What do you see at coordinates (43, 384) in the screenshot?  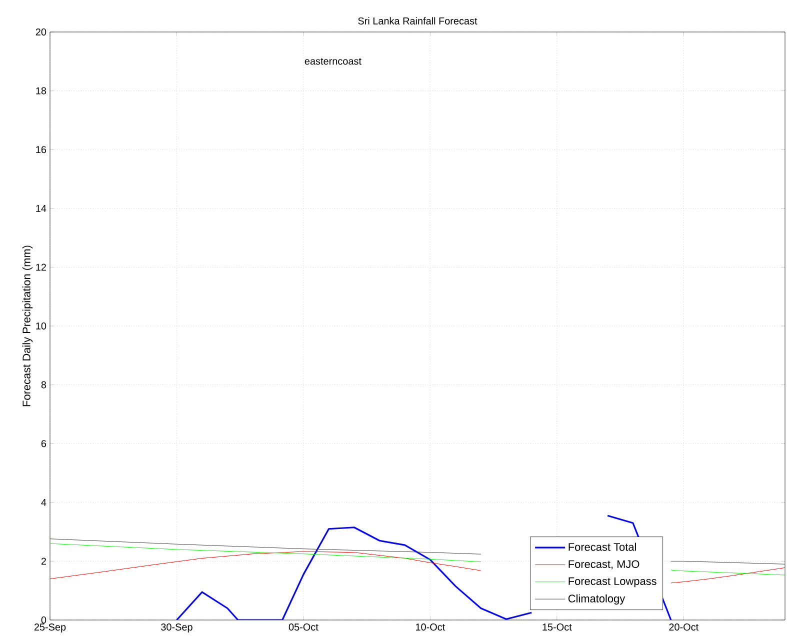 I see `y-tick-label: 8` at bounding box center [43, 384].